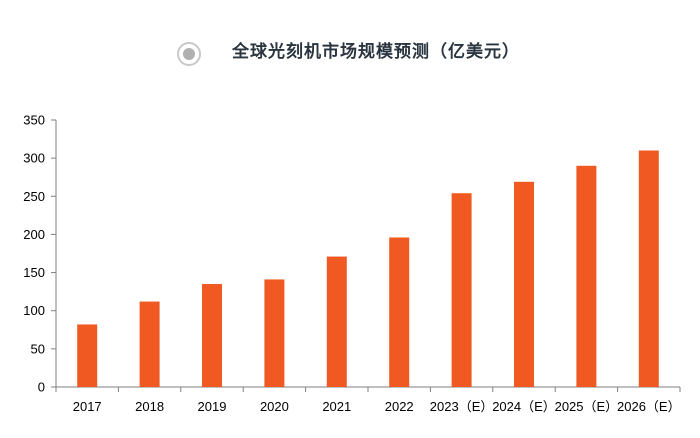 This screenshot has width=700, height=438. What do you see at coordinates (274, 406) in the screenshot?
I see `x-tick-label: 2020` at bounding box center [274, 406].